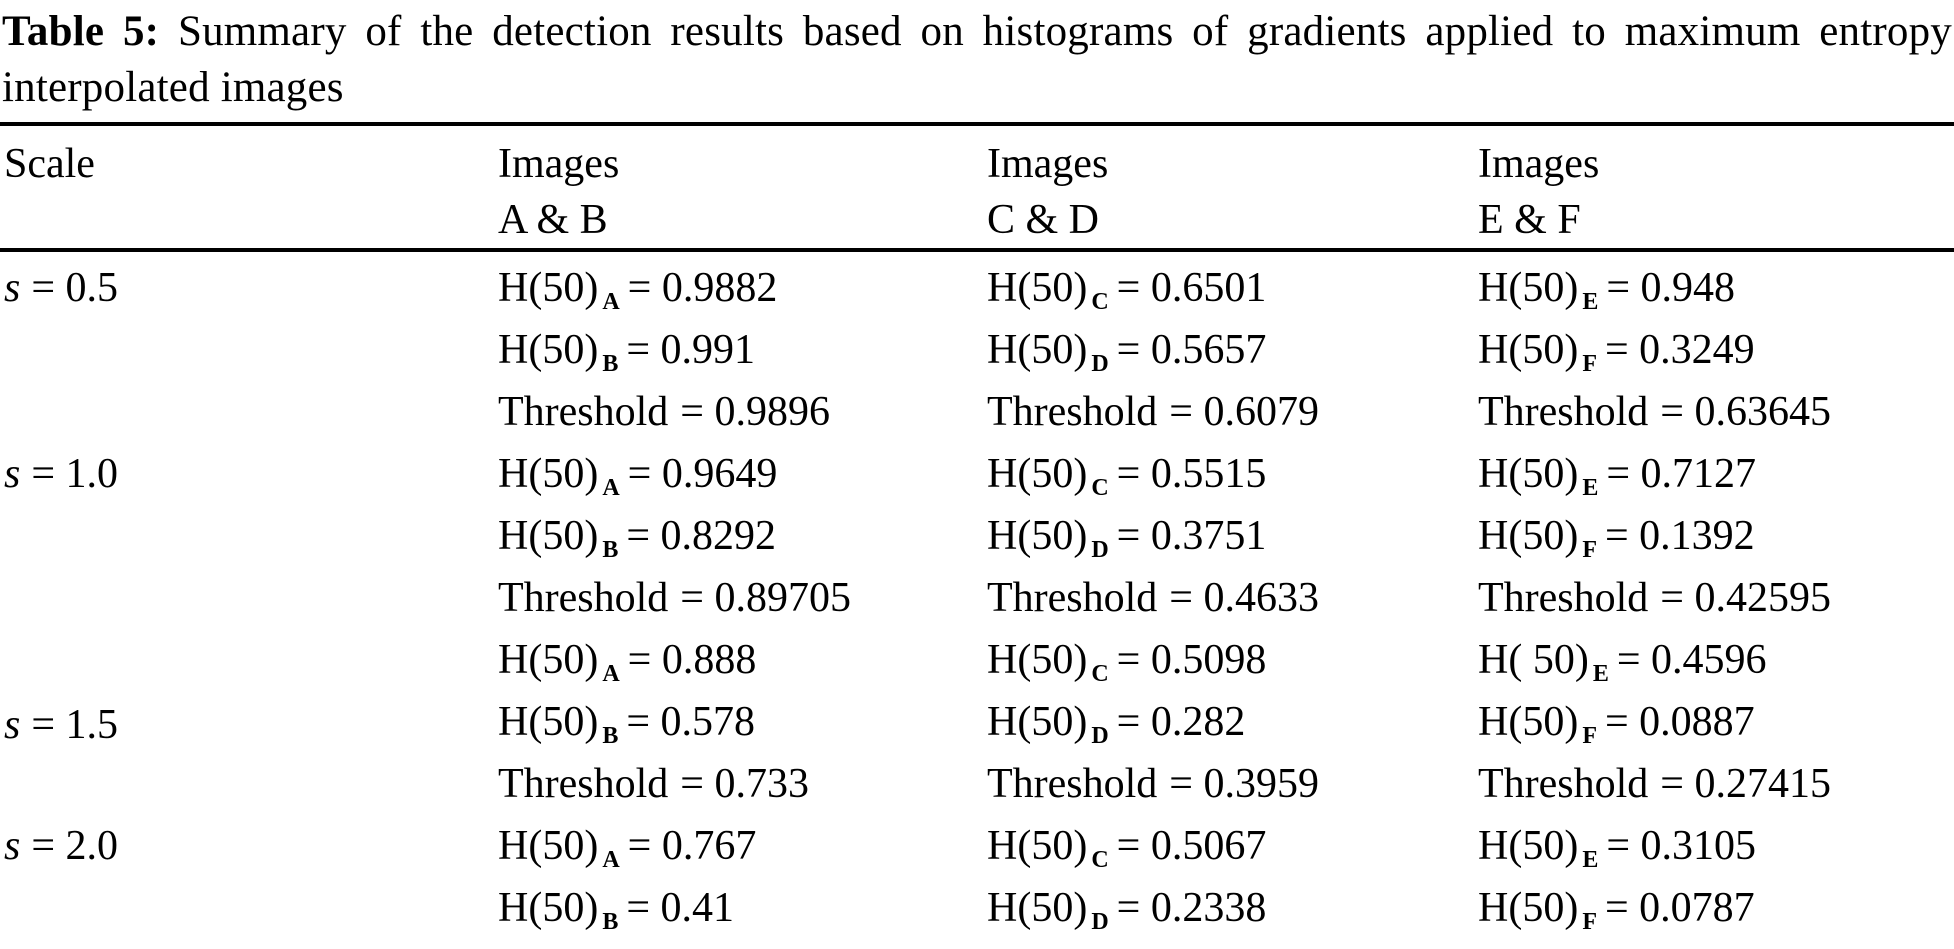  Describe the element at coordinates (755, 412) in the screenshot. I see `measure-value: = 0.9896` at that location.